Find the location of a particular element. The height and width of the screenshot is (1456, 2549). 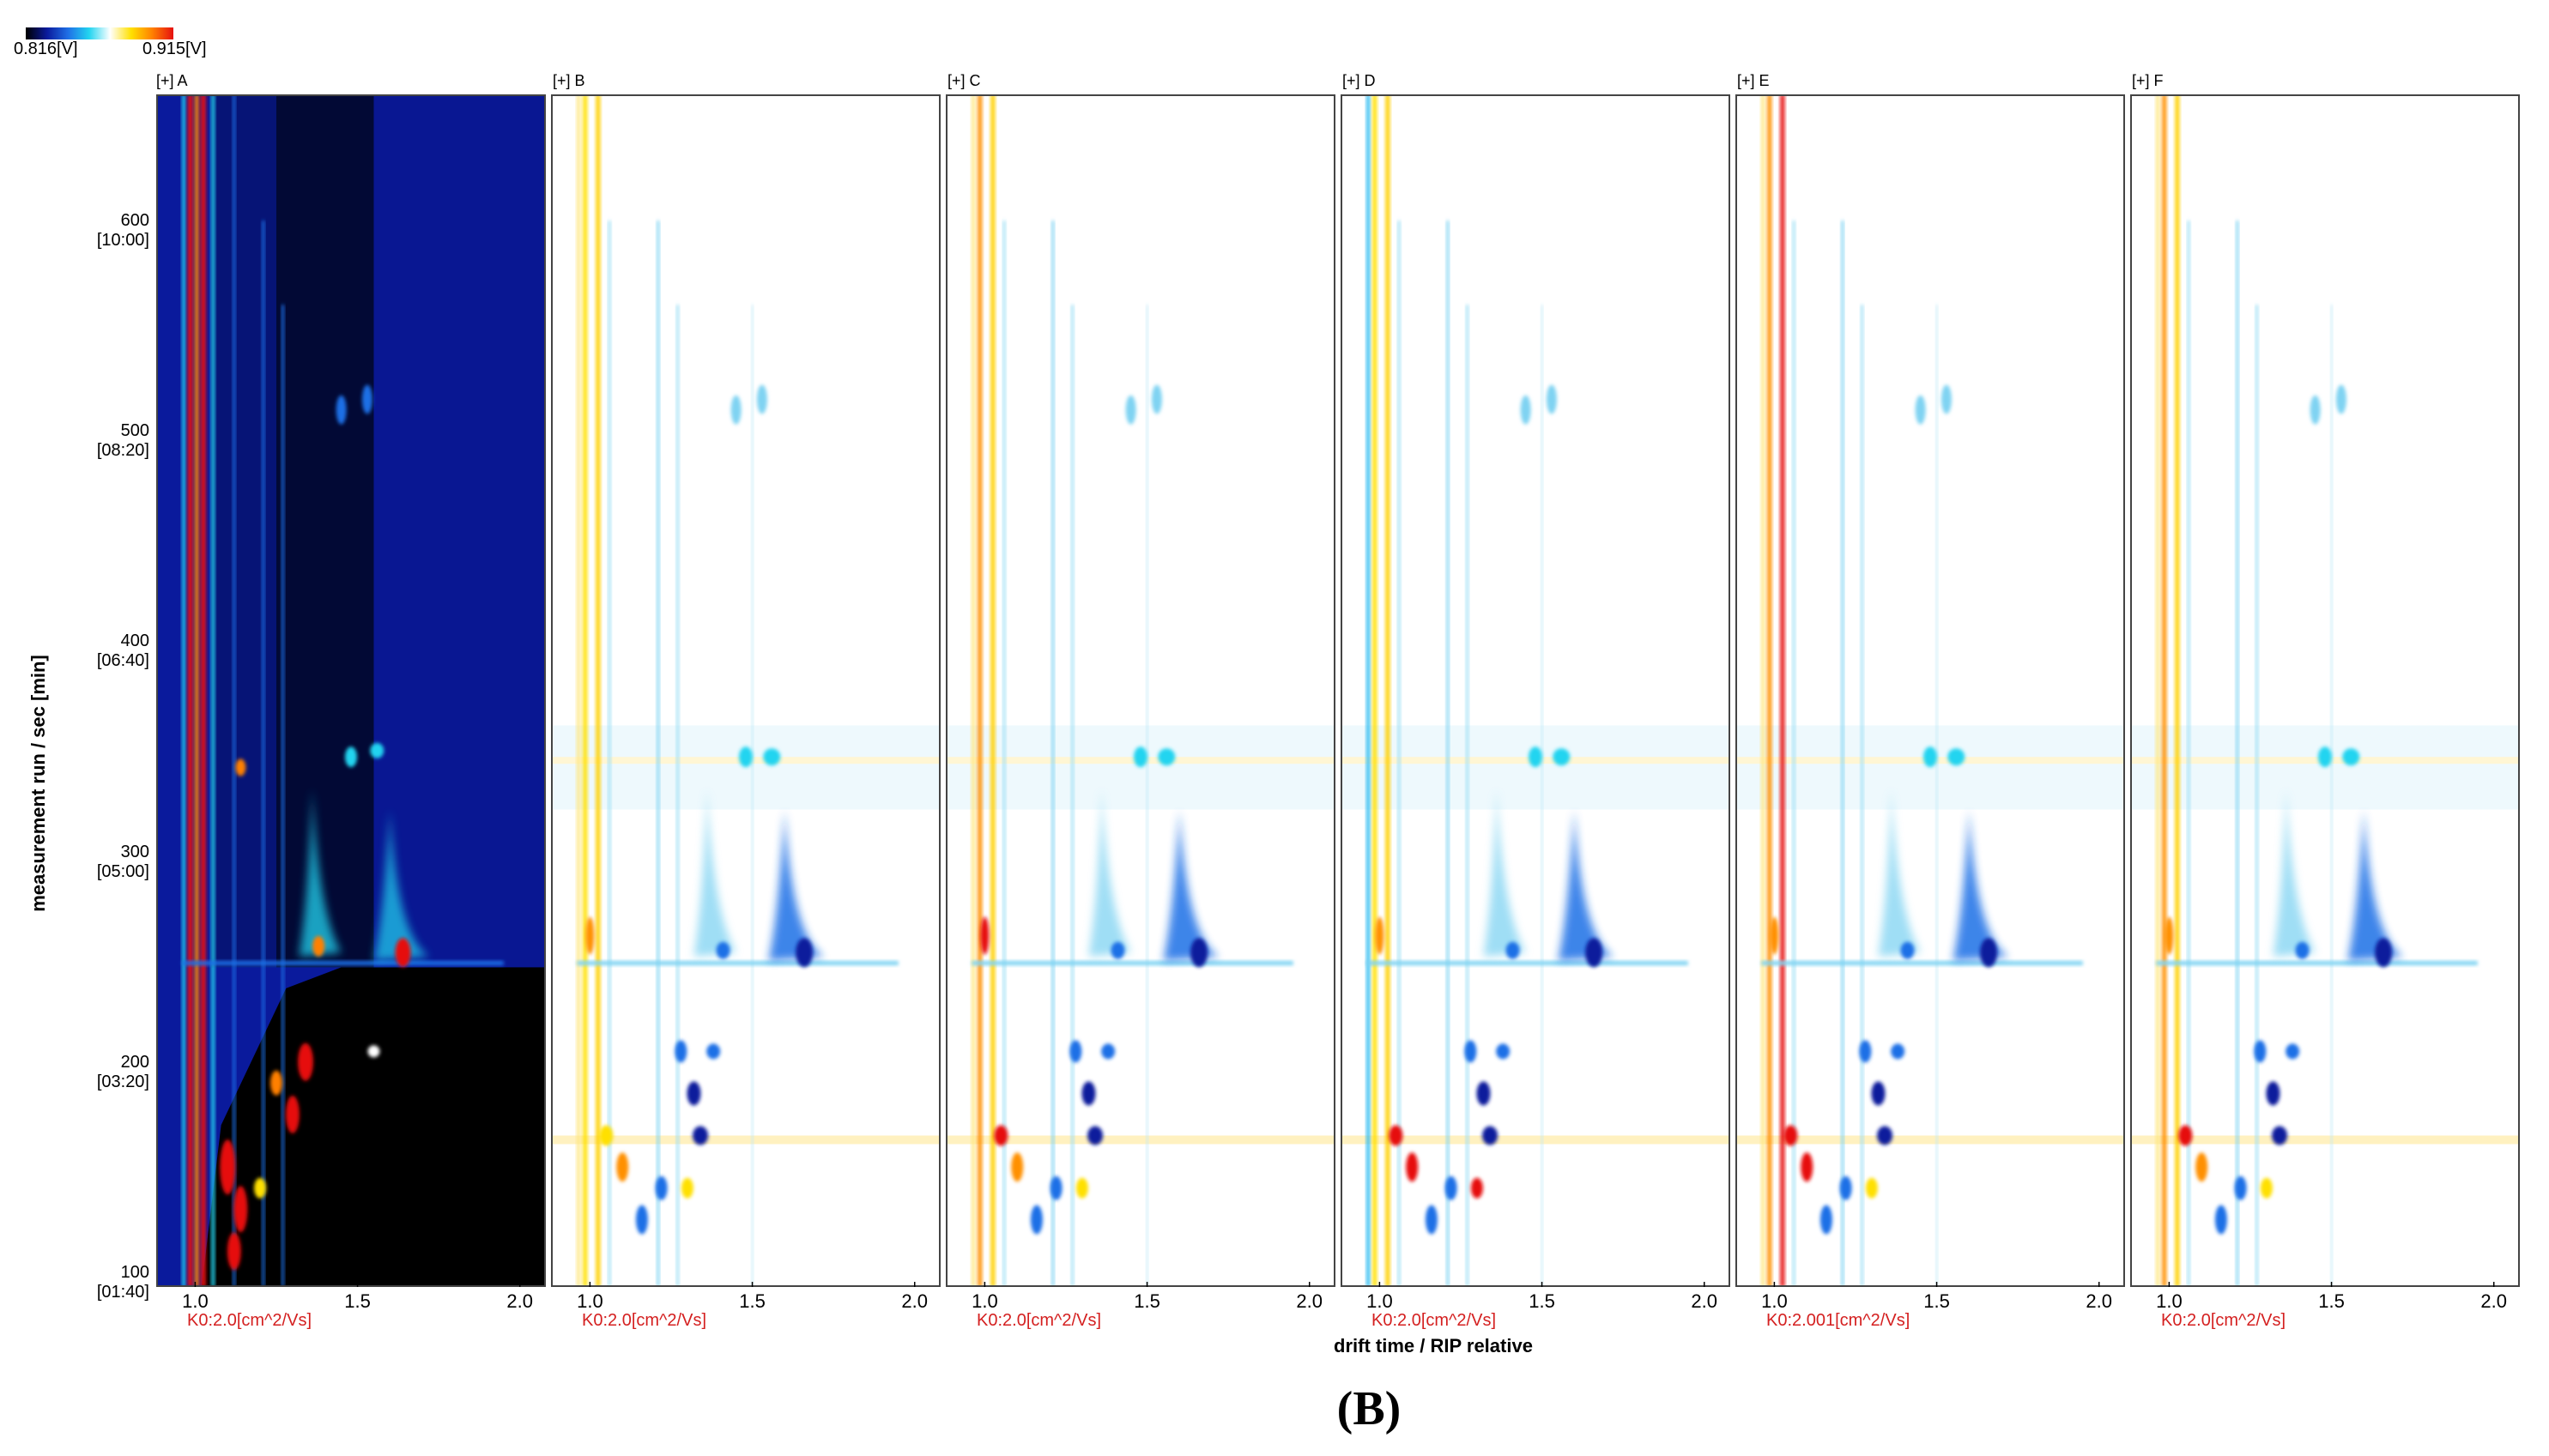

y-tick-label: 500 is located at coordinates (134, 431).